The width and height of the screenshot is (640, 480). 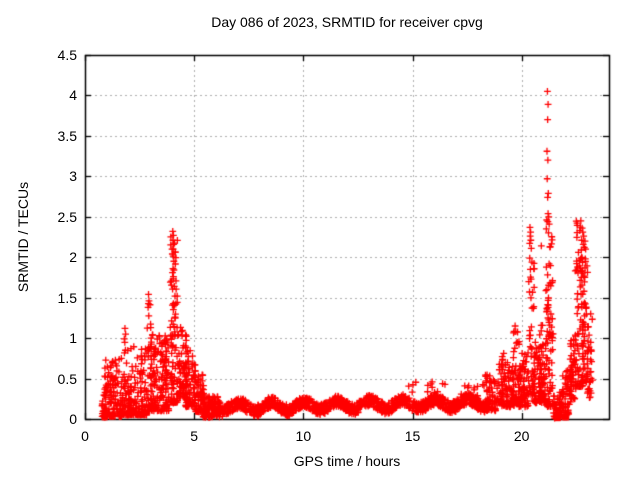 I want to click on y-tick-label: 0.5, so click(x=67, y=378).